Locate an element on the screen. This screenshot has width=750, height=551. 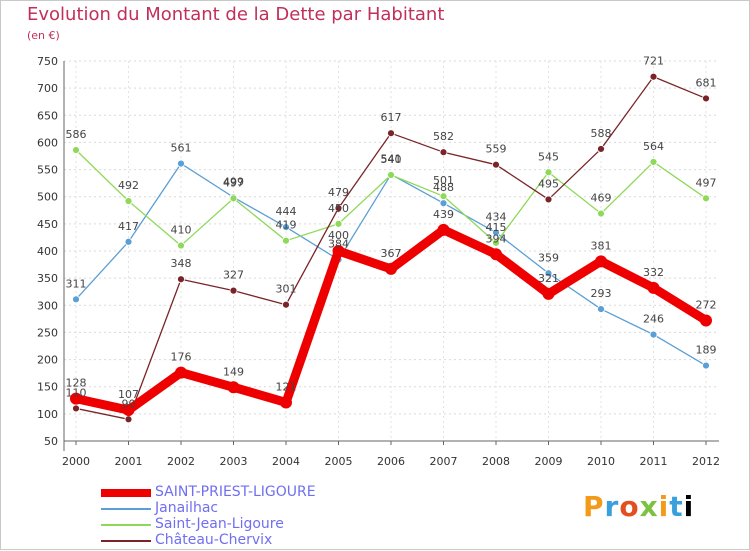
x-tick-label: 2002 is located at coordinates (181, 461).